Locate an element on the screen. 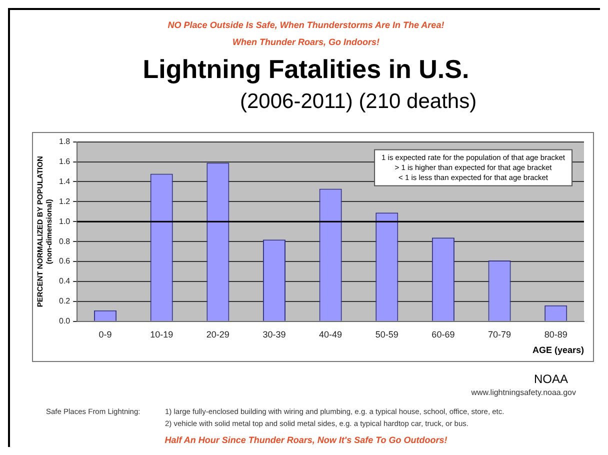 The image size is (608, 455). x-tick-label: 10-19 is located at coordinates (162, 334).